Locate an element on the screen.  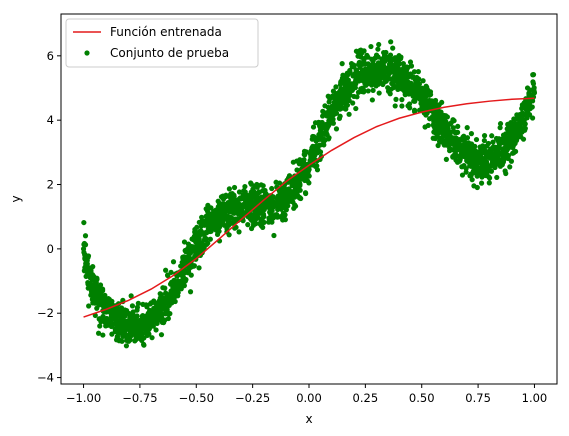
x-tick-label: 0.00 is located at coordinates (309, 398).